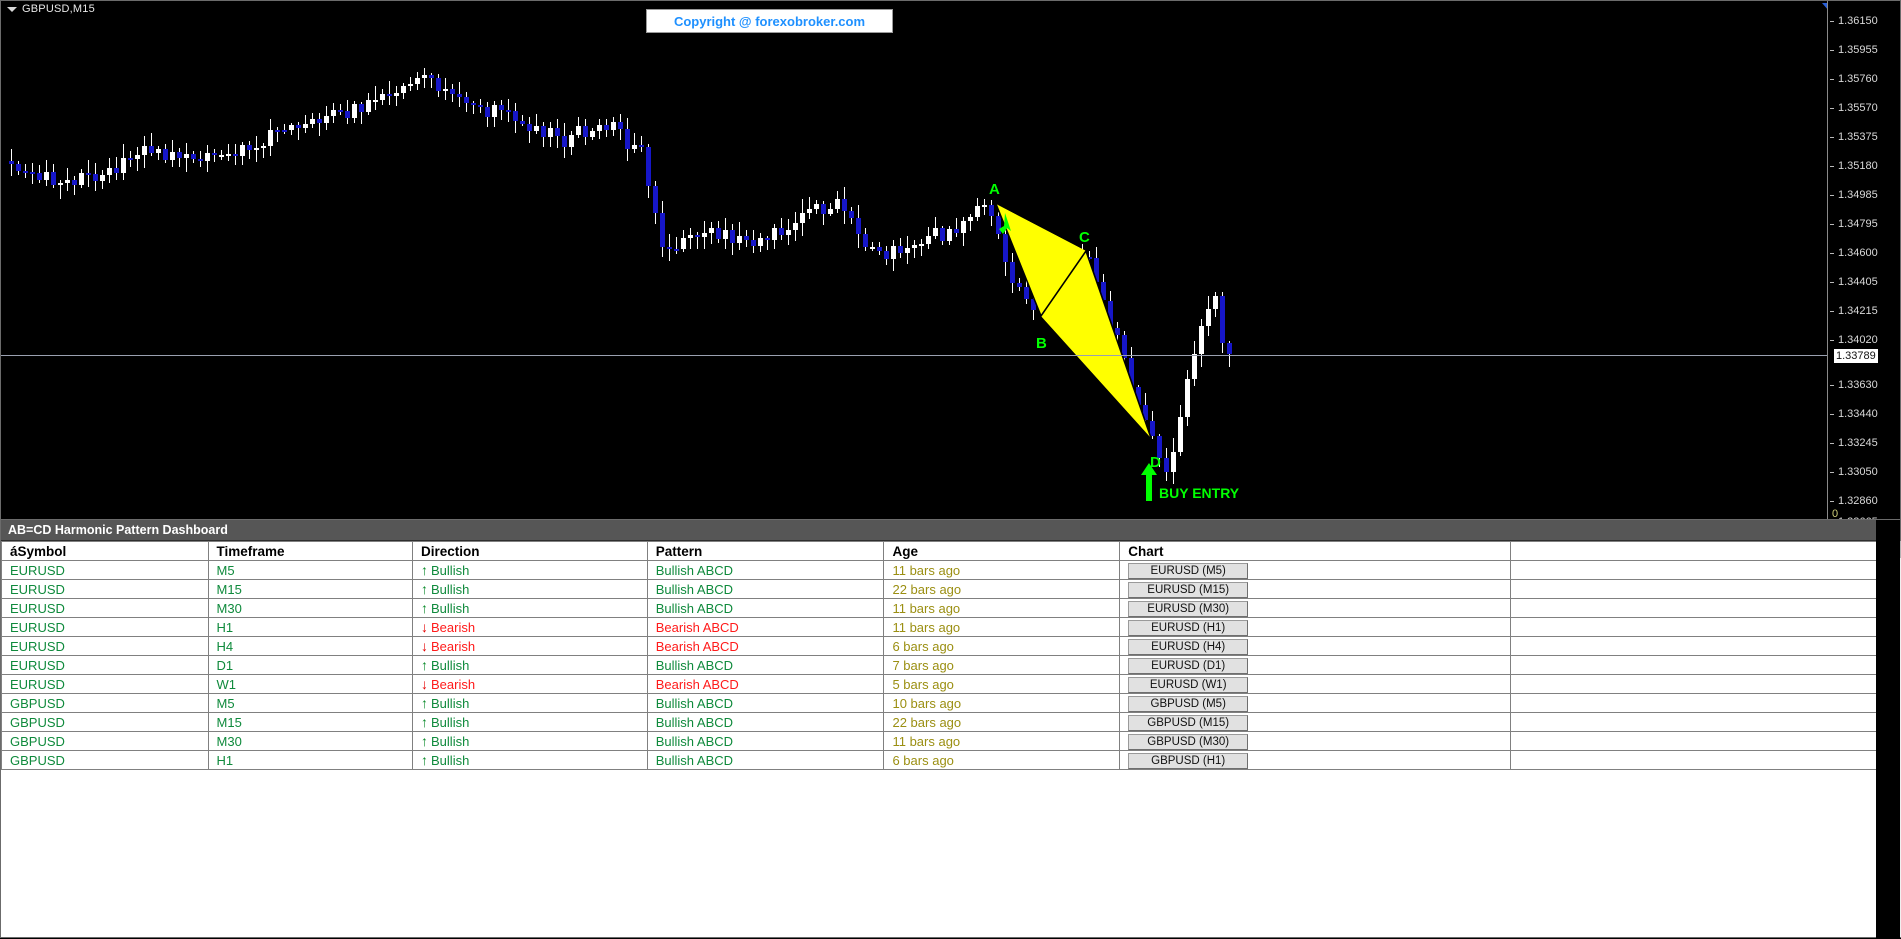 The width and height of the screenshot is (1901, 939). I want to click on price-tick-label: 1.34600, so click(1858, 253).